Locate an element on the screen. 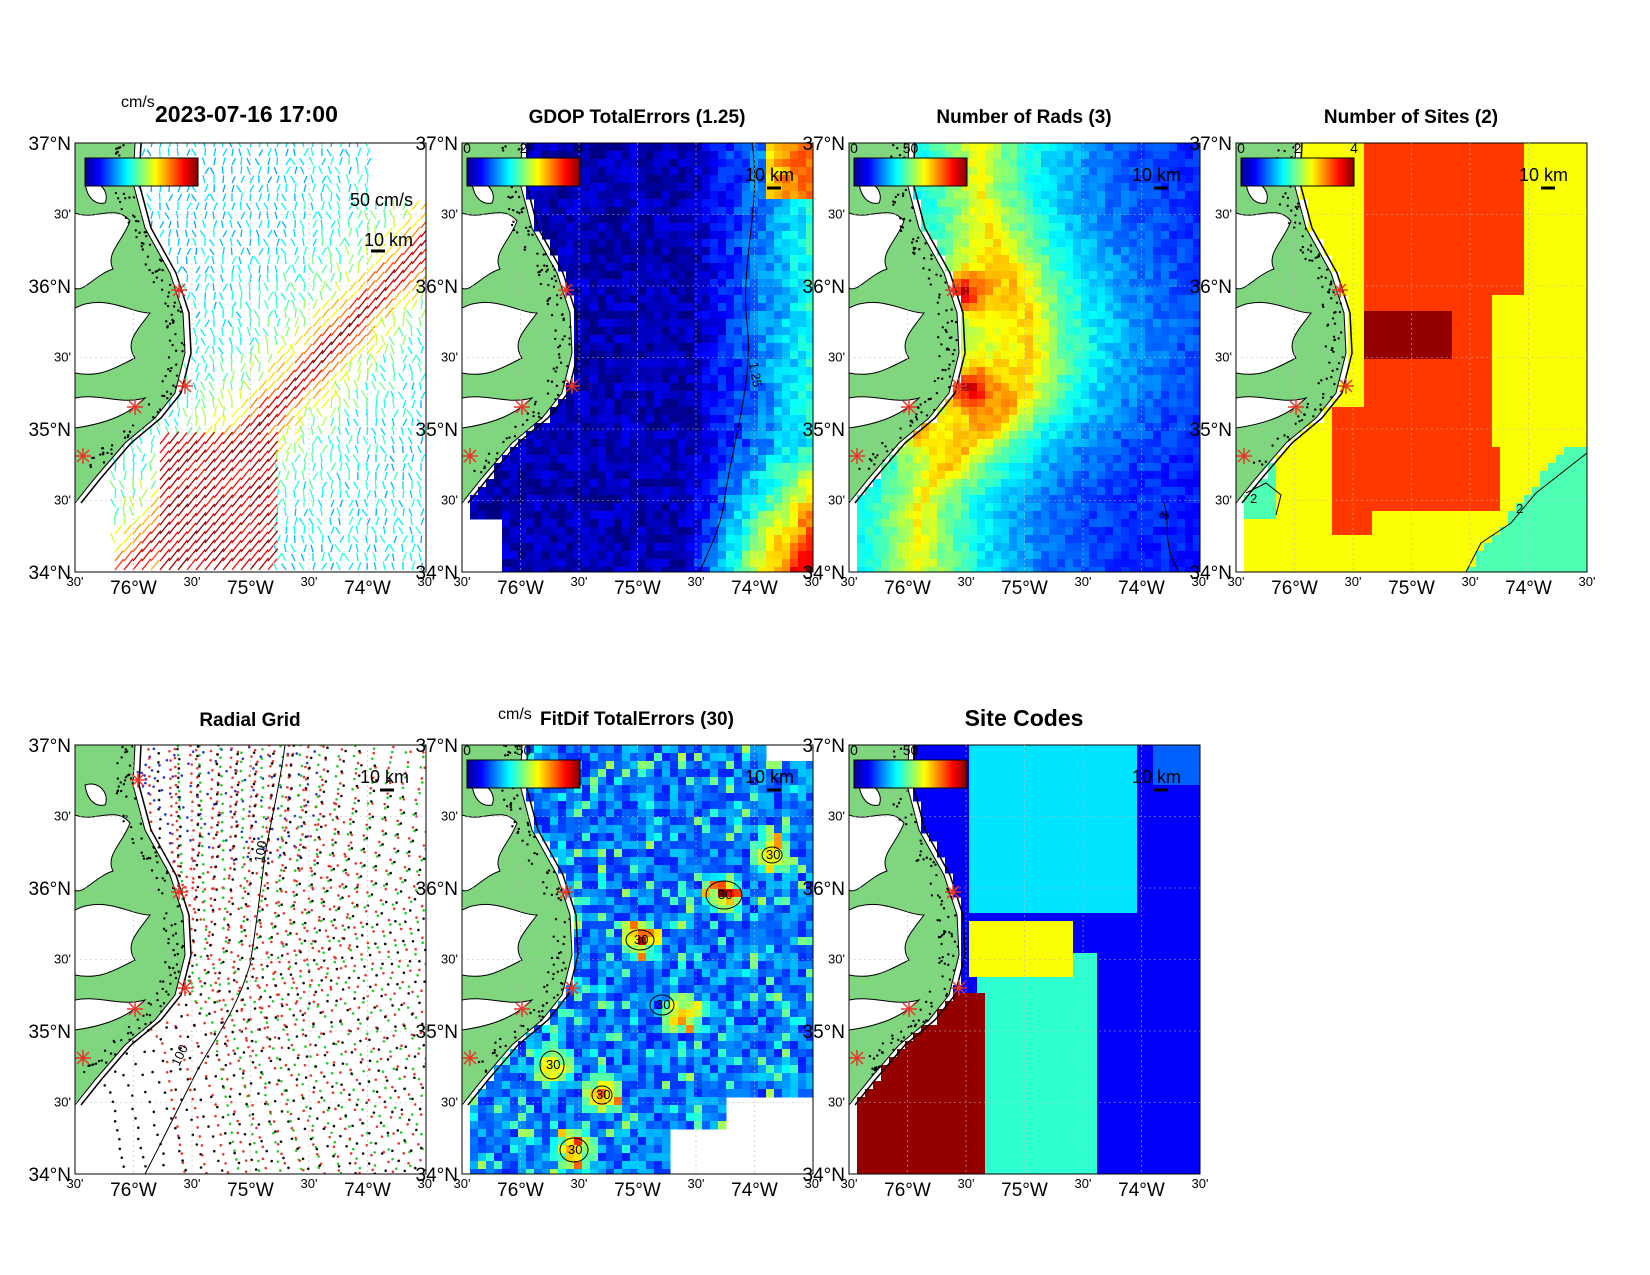 The height and width of the screenshot is (1275, 1650). site-marker is located at coordinates (522, 407).